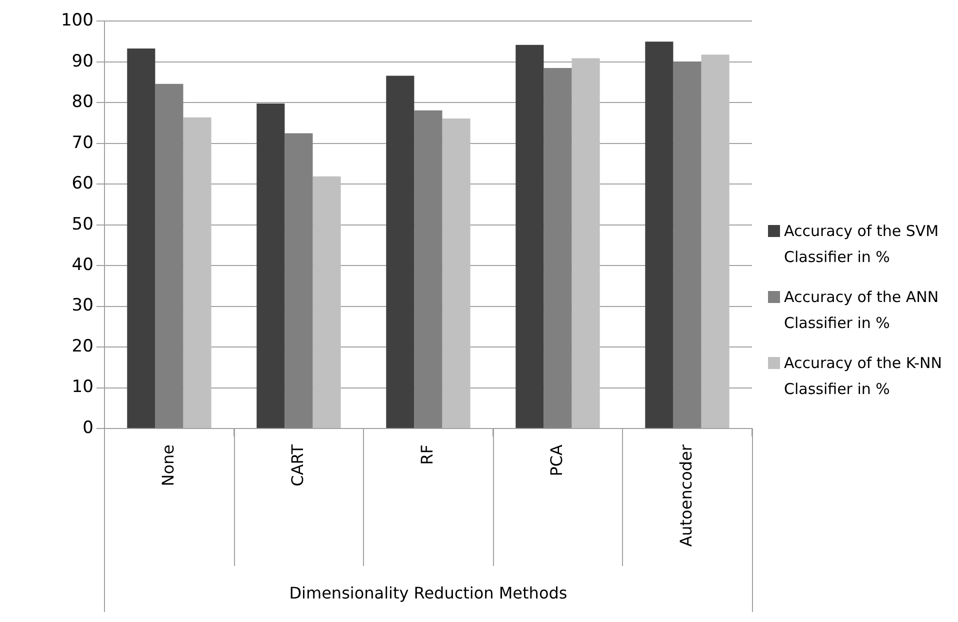 This screenshot has height=622, width=958. Describe the element at coordinates (83, 346) in the screenshot. I see `y-tick-label: 20` at that location.